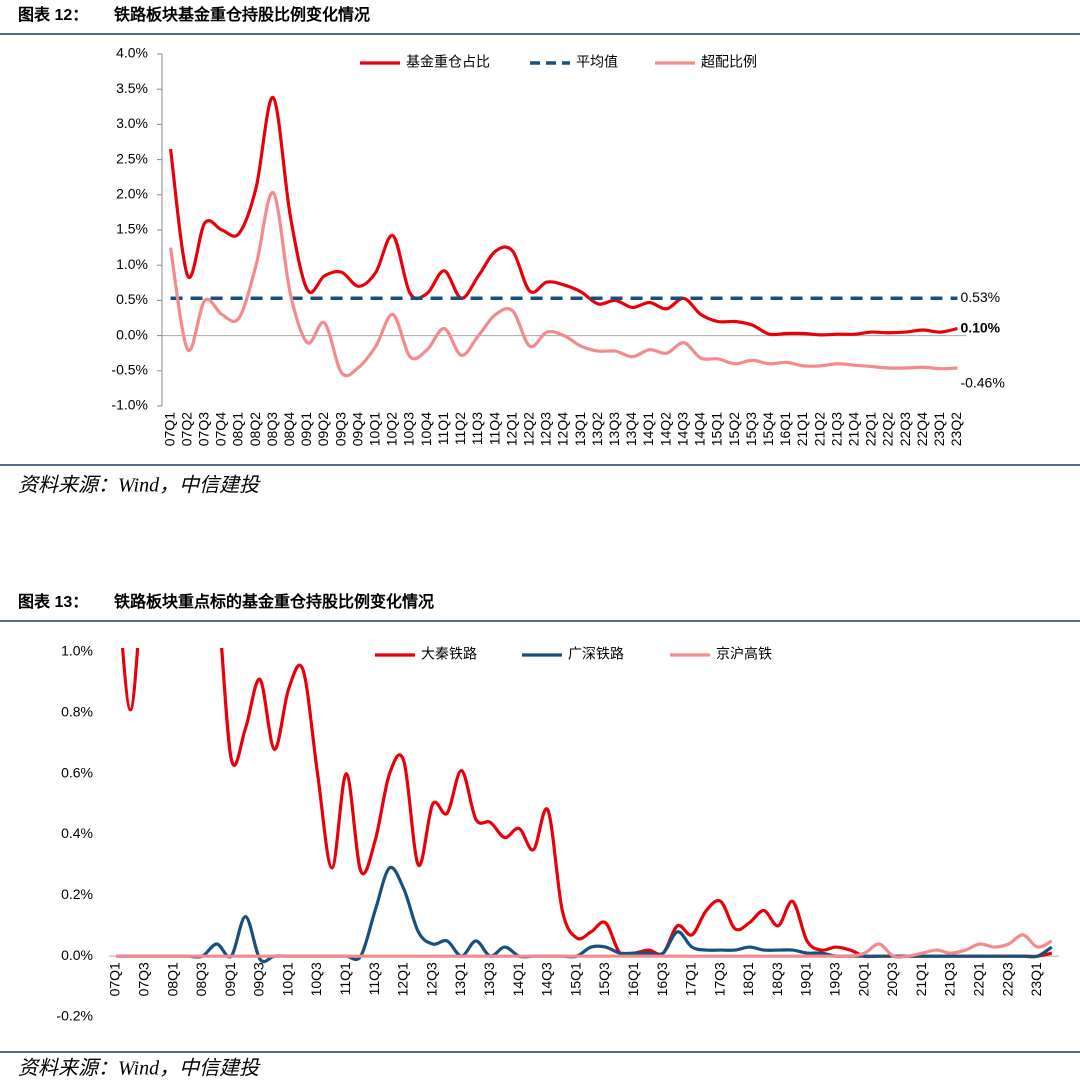 Image resolution: width=1080 pixels, height=1084 pixels. What do you see at coordinates (922, 429) in the screenshot?
I see `x-tick-label: 22Q4` at bounding box center [922, 429].